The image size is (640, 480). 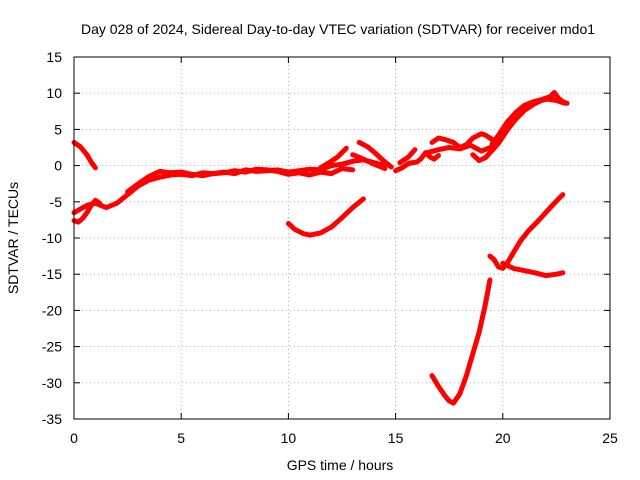 What do you see at coordinates (396, 438) in the screenshot?
I see `x-tick-label: 15` at bounding box center [396, 438].